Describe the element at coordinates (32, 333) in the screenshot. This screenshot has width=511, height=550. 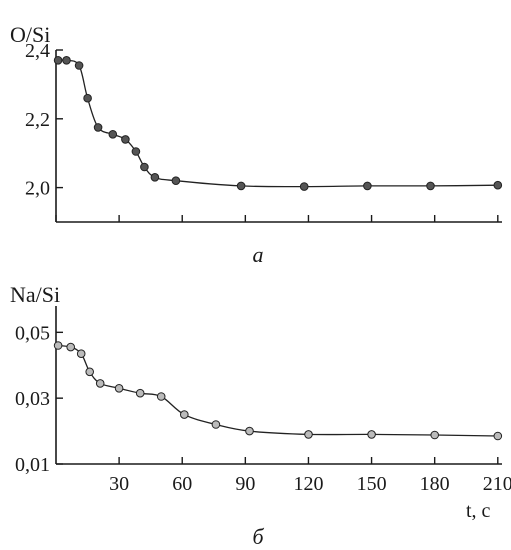
I see `panel-b-y-tick-label: 0,05` at that location.